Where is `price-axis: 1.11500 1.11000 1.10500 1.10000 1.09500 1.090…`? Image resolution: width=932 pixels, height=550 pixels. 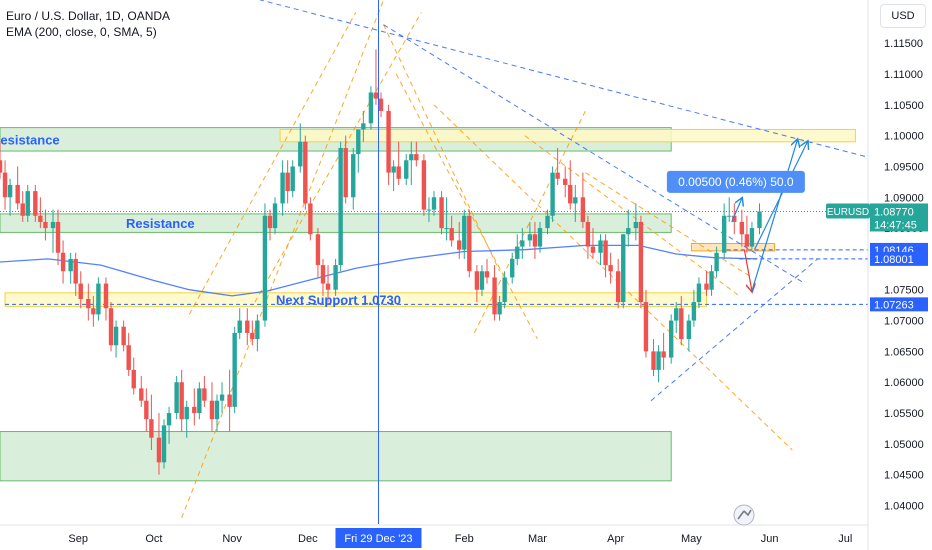
price-axis: 1.11500 1.11000 1.10500 1.10000 1.09500 1.090… is located at coordinates (895, 275).